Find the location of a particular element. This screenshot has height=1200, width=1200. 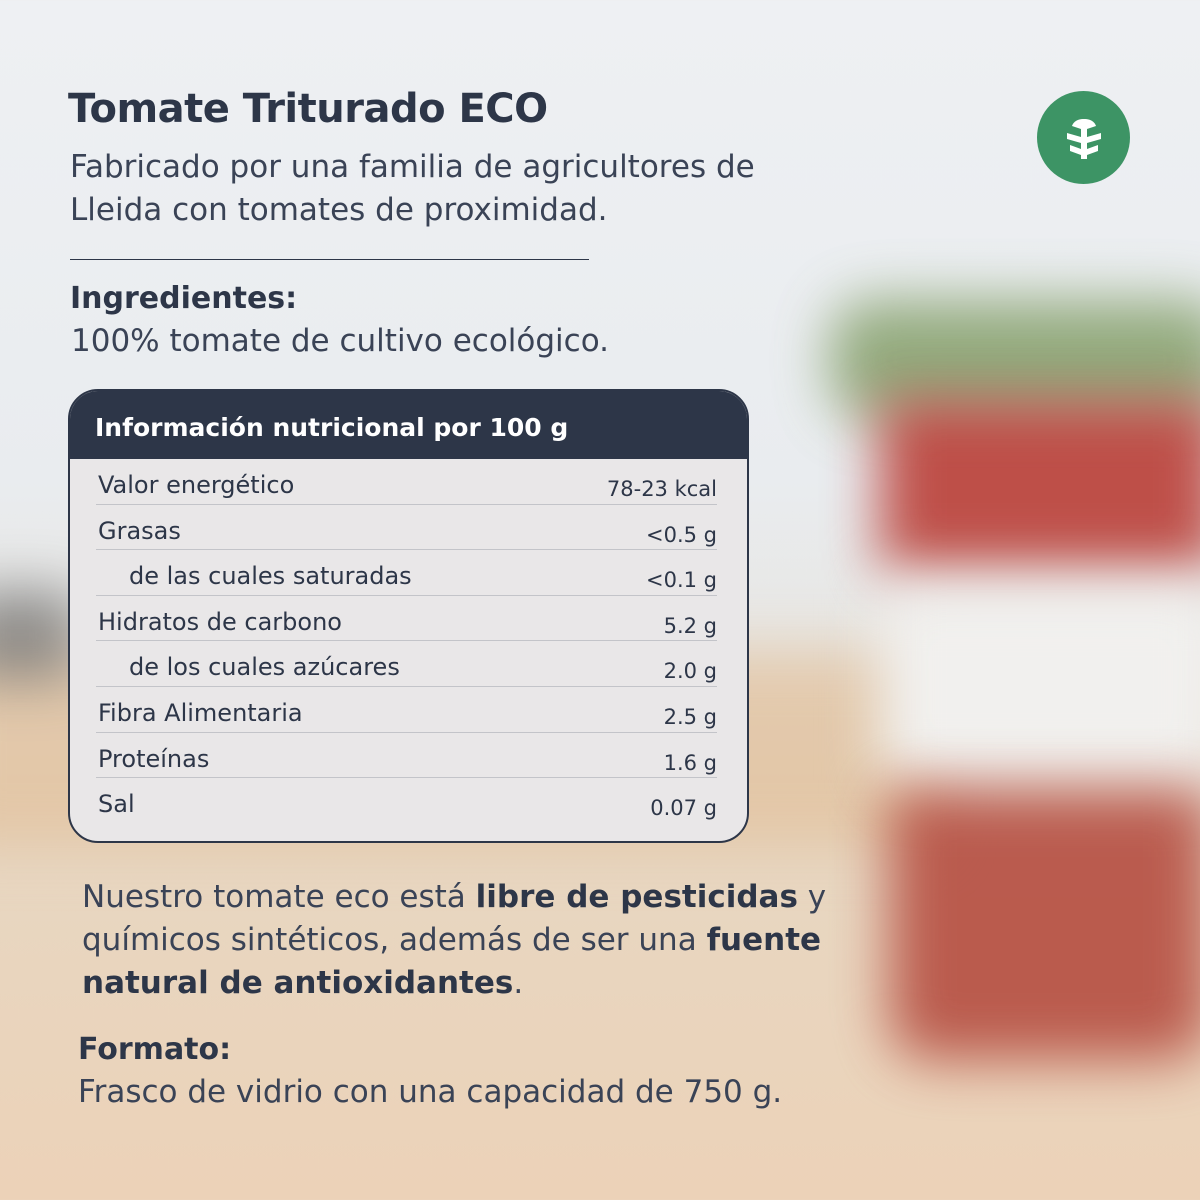

jar-bottom-blur is located at coordinates (1045, 925).